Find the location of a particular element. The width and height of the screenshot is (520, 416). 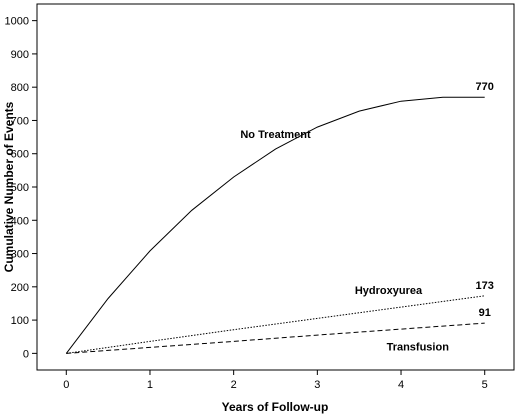

series-end-value-label: 770 is located at coordinates (485, 87).